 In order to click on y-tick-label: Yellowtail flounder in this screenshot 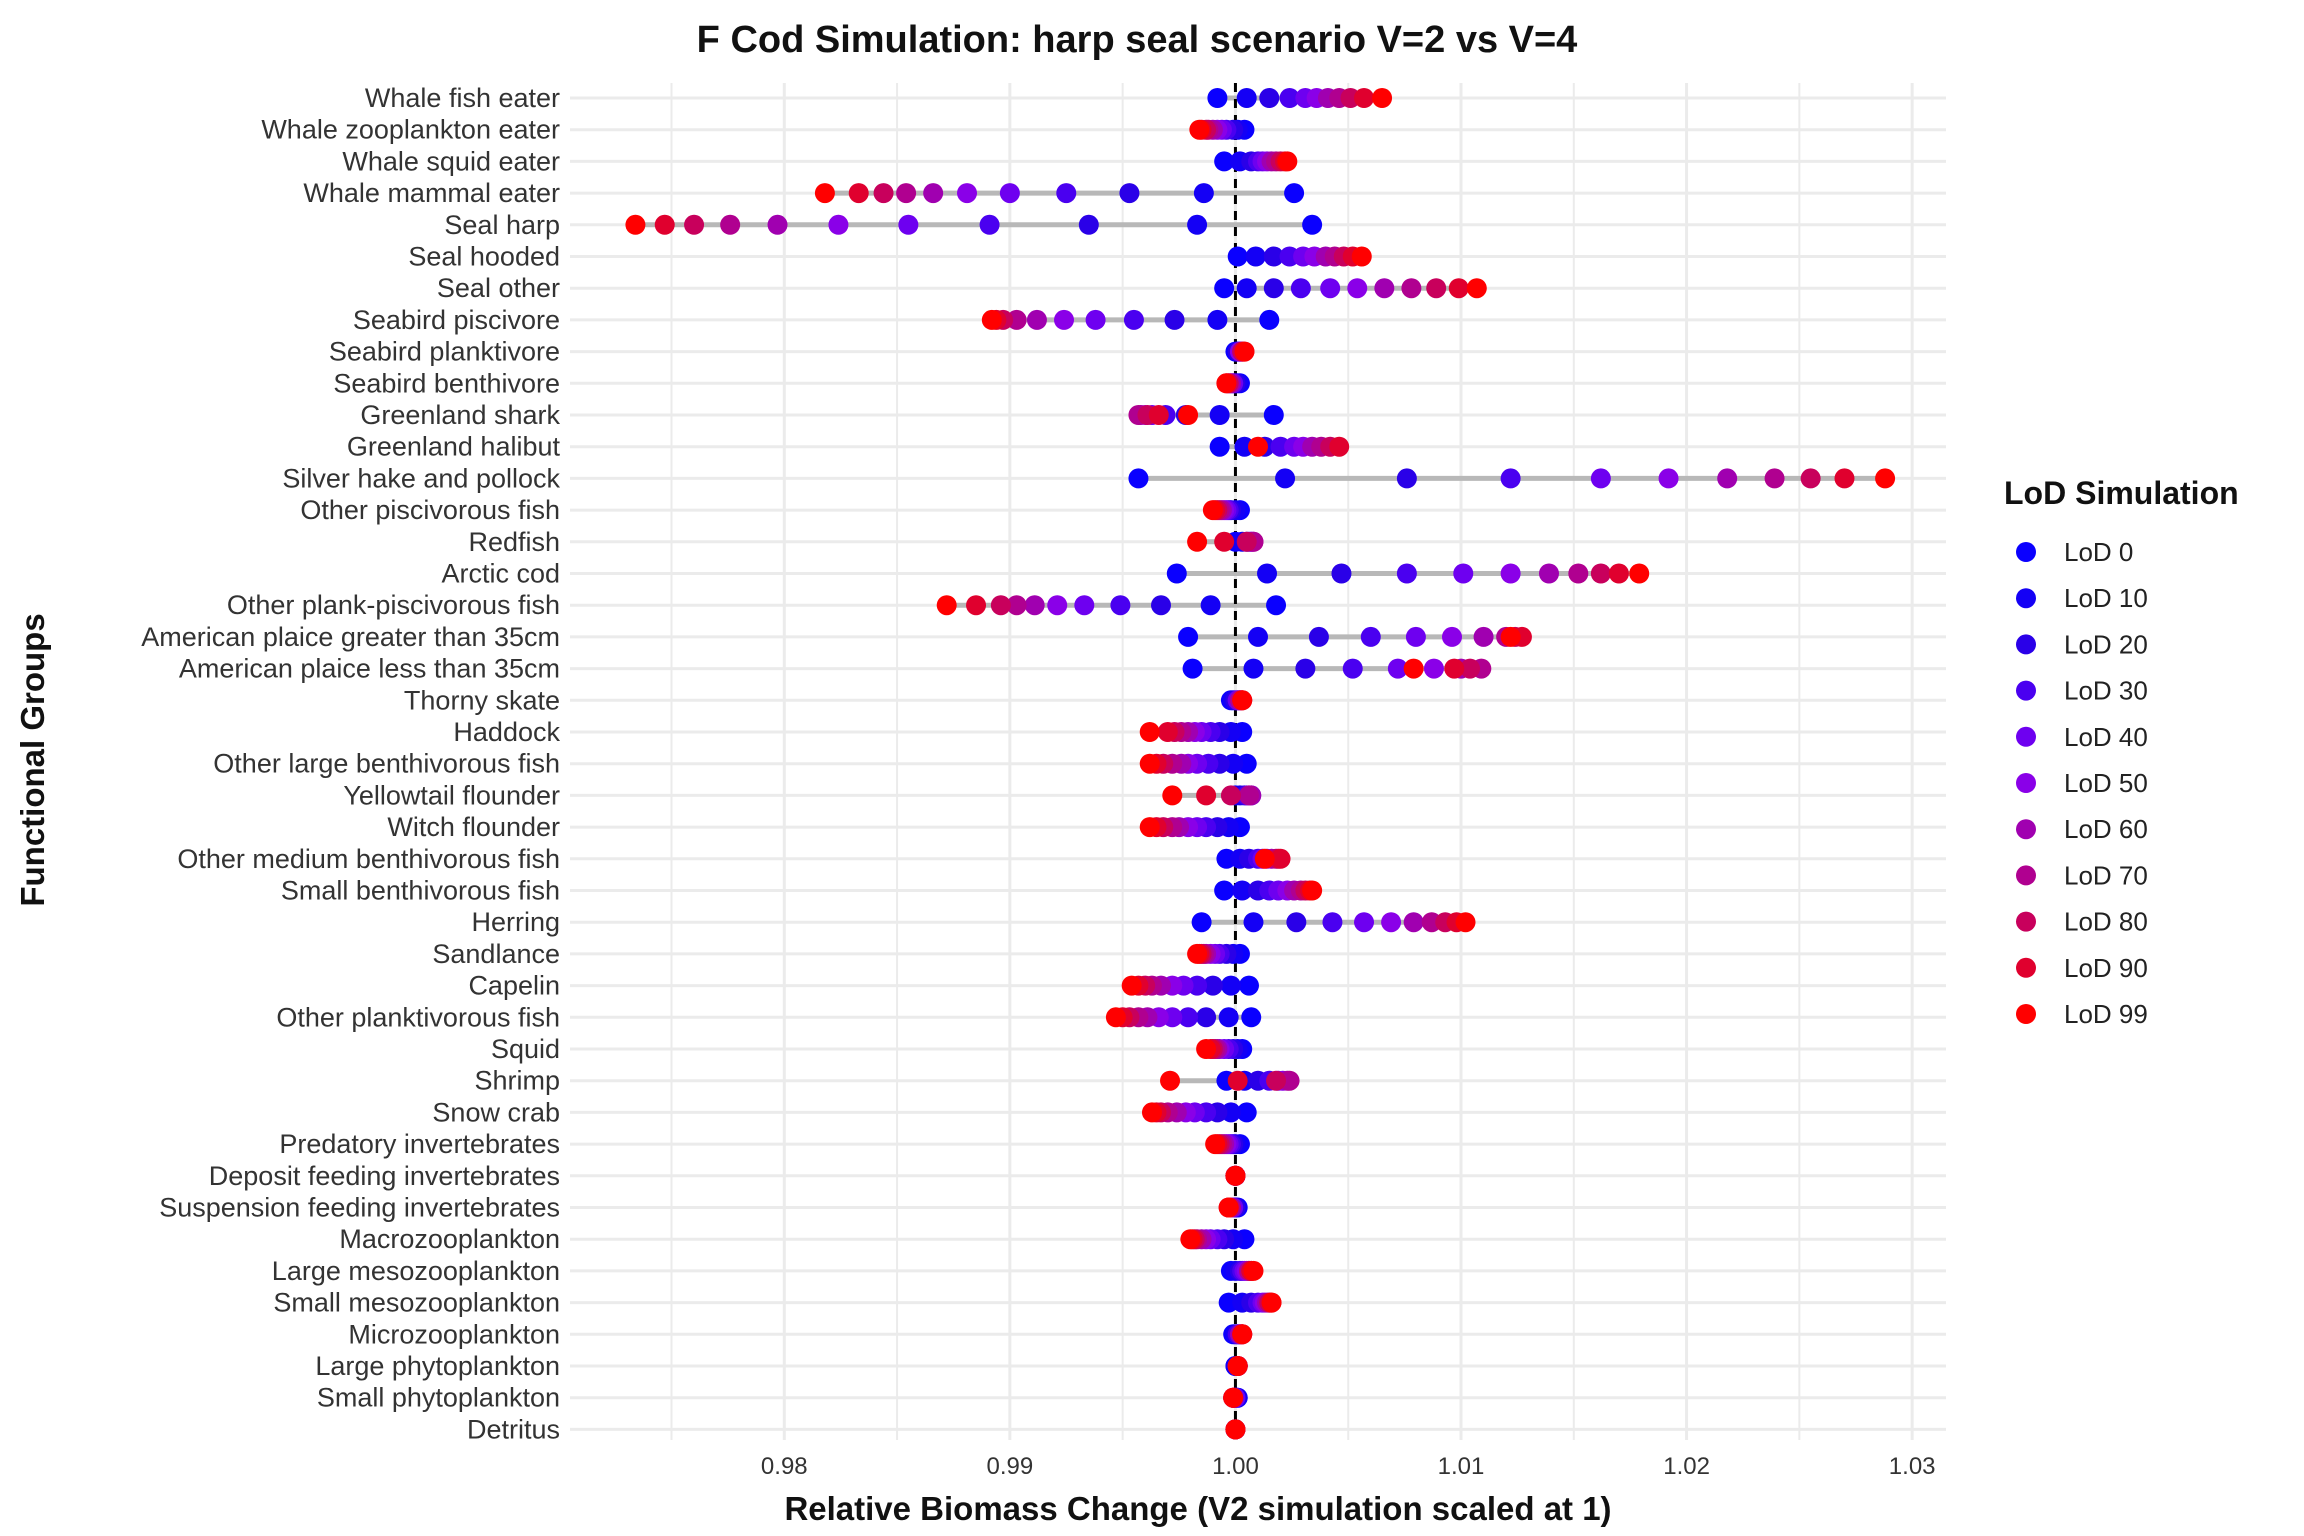, I will do `click(451, 795)`.